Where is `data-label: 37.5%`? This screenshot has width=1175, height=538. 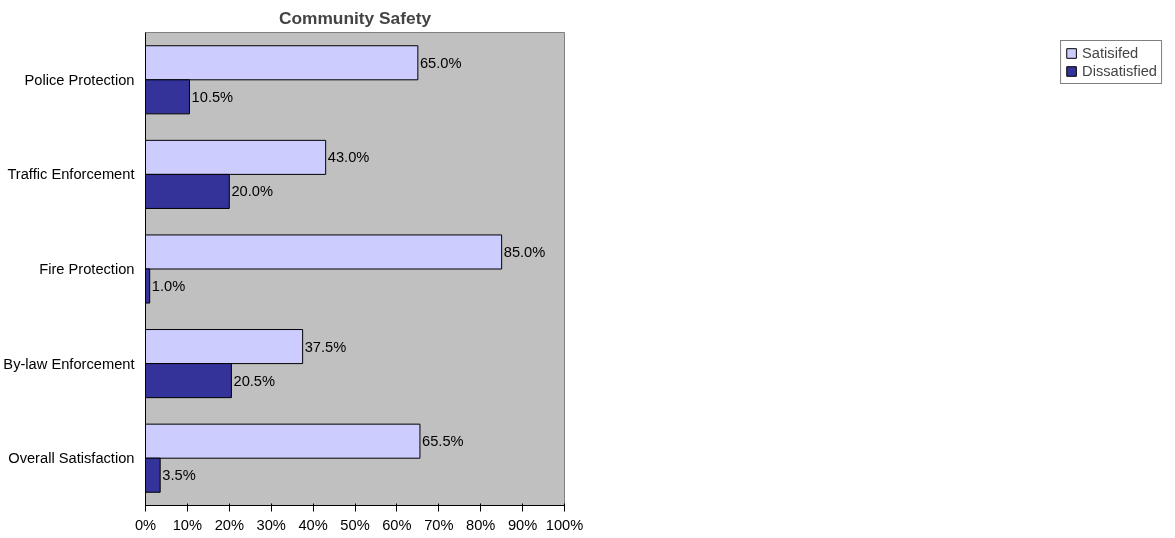
data-label: 37.5% is located at coordinates (325, 346).